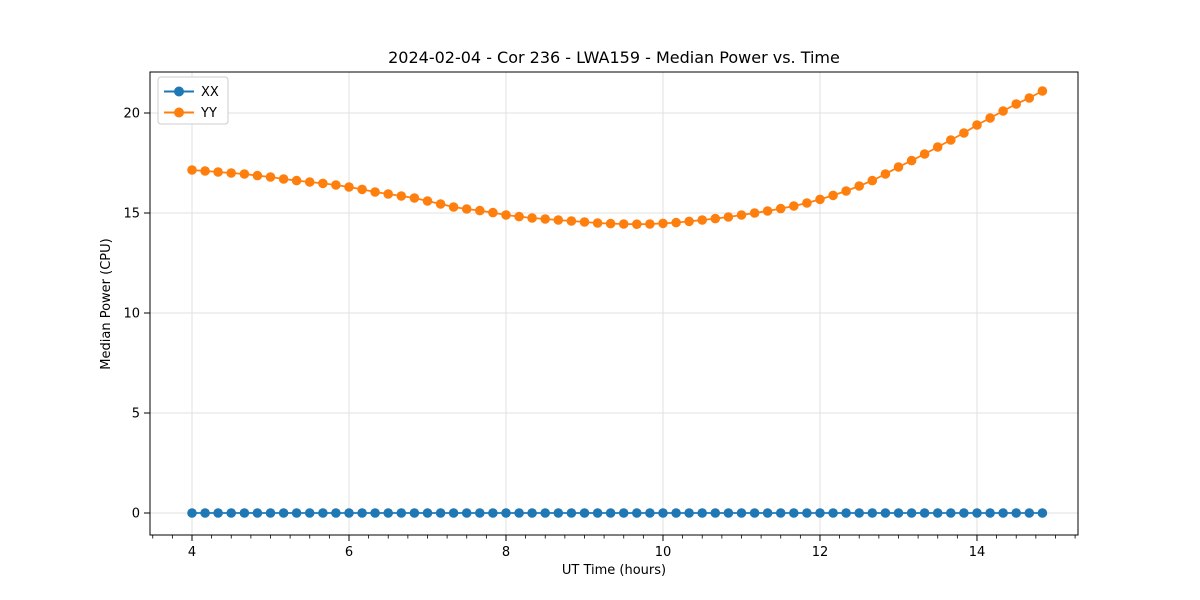 Image resolution: width=1200 pixels, height=600 pixels. Describe the element at coordinates (131, 114) in the screenshot. I see `y-tick-label: 20` at that location.